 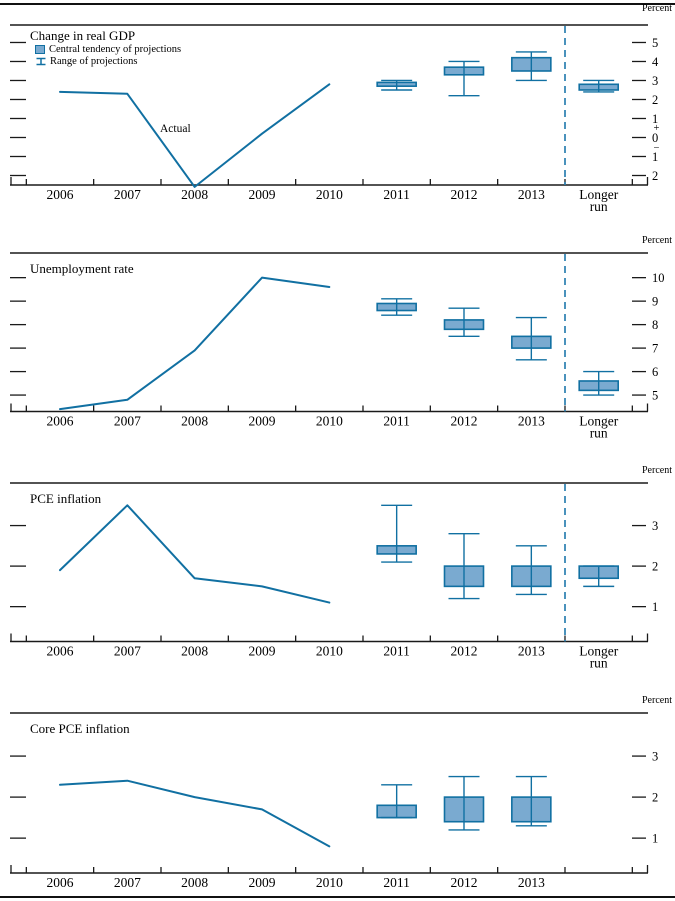 What do you see at coordinates (655, 348) in the screenshot?
I see `y-axis-tick-label: 7` at bounding box center [655, 348].